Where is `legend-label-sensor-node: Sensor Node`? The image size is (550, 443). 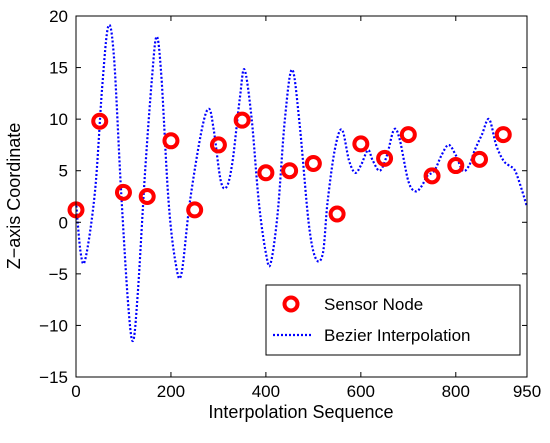
legend-label-sensor-node: Sensor Node is located at coordinates (373, 304).